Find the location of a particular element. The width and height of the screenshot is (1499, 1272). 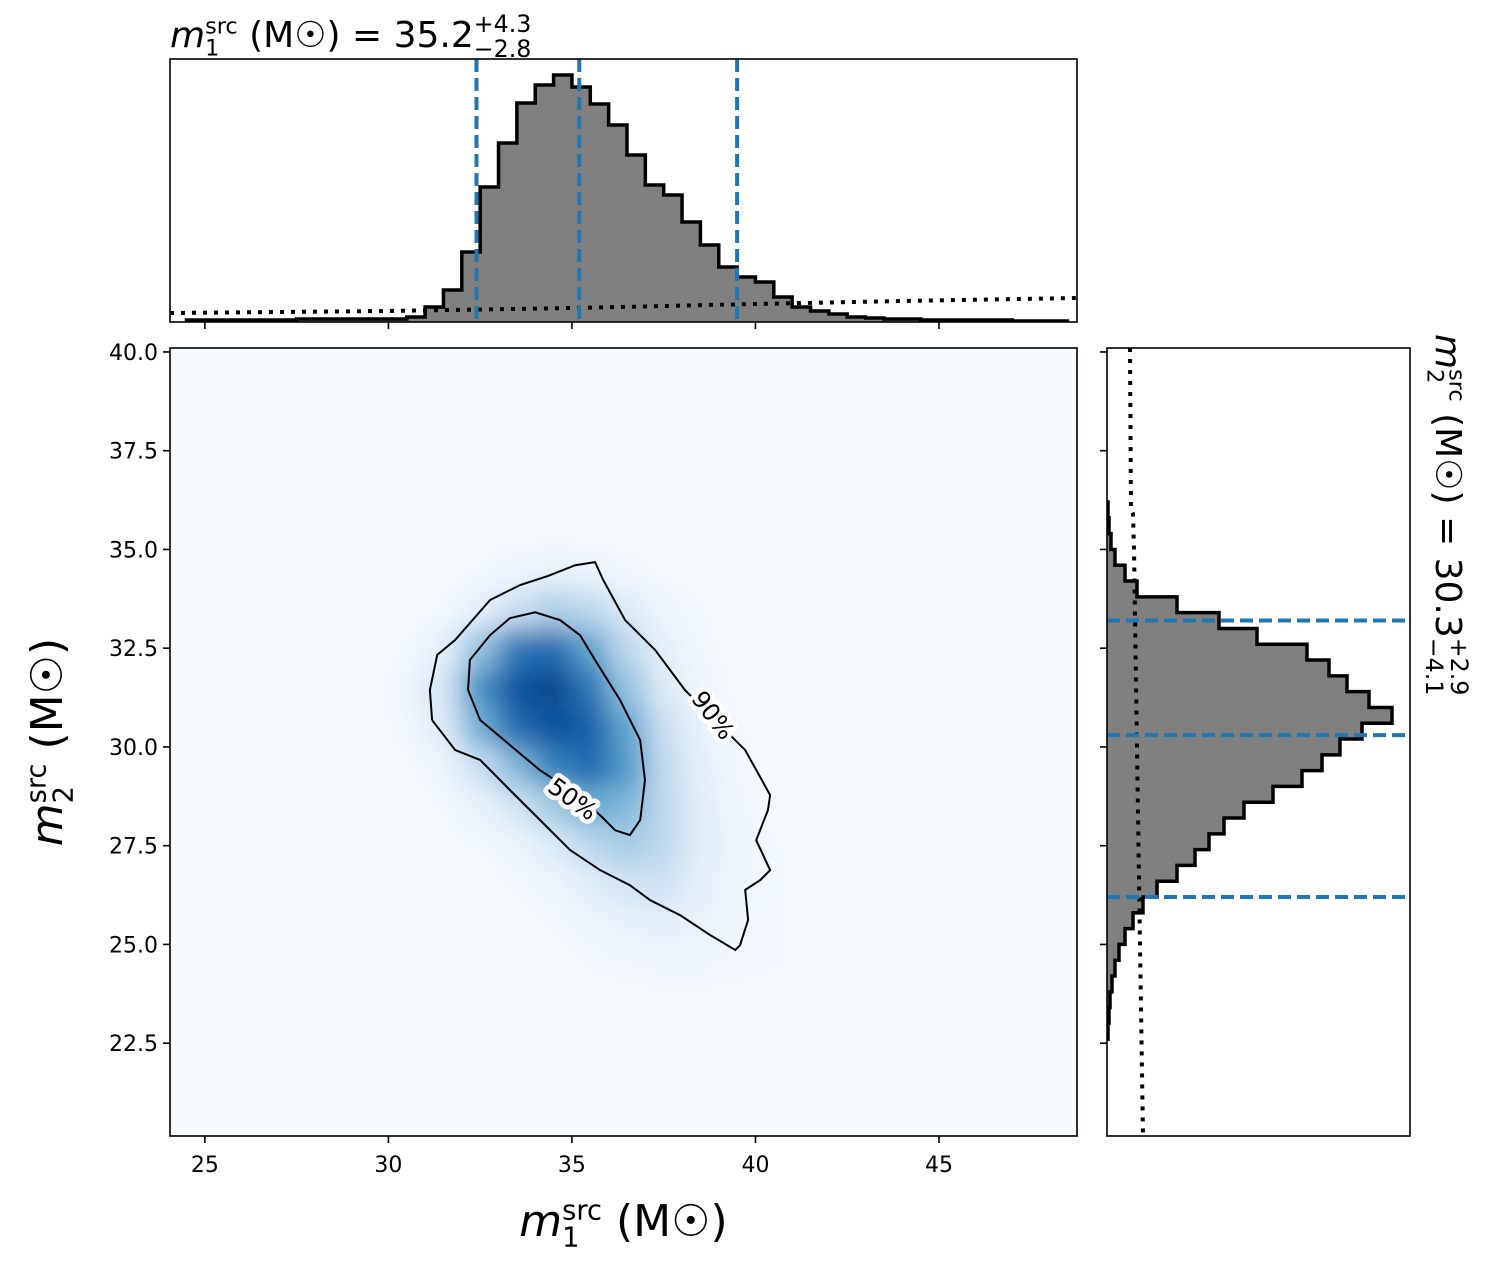

subscript: 1 is located at coordinates (212, 49).